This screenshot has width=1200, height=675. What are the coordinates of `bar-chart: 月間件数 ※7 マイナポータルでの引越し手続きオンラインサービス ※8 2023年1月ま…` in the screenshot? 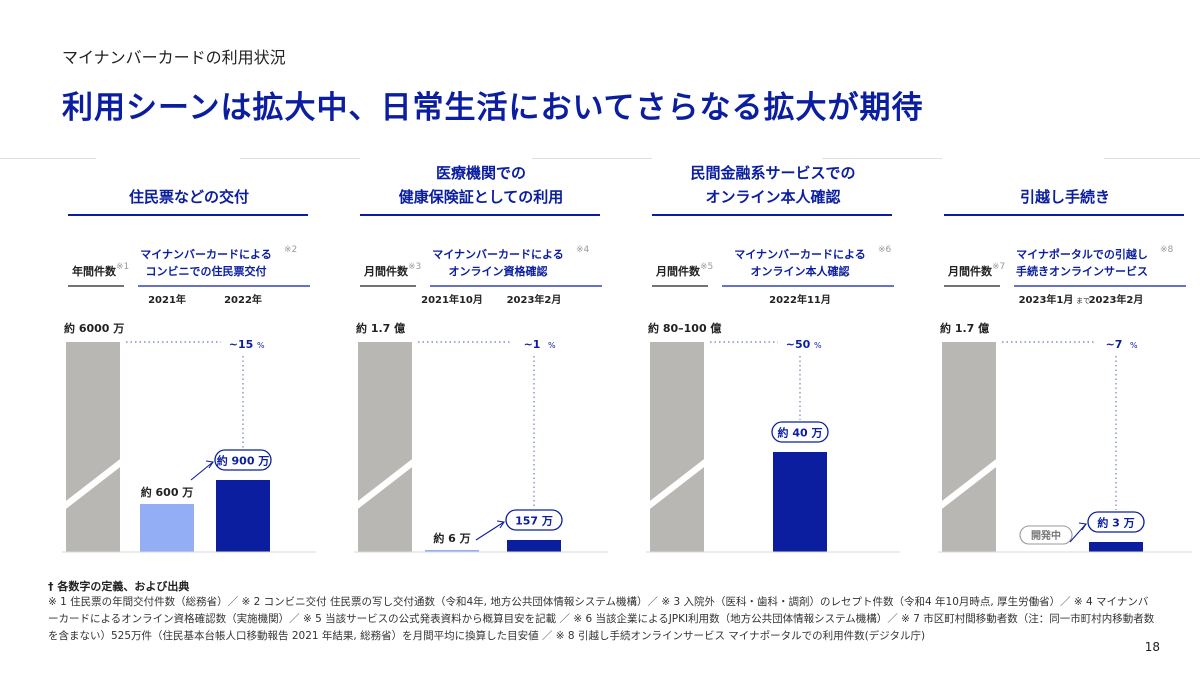 It's located at (1065, 399).